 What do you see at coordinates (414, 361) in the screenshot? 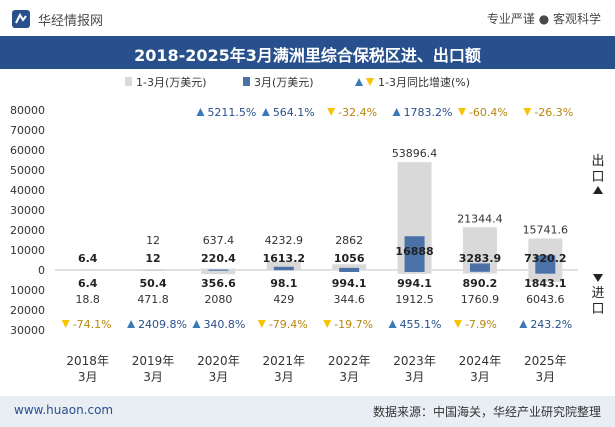
I see `x-tick-label-year: 2023年` at bounding box center [414, 361].